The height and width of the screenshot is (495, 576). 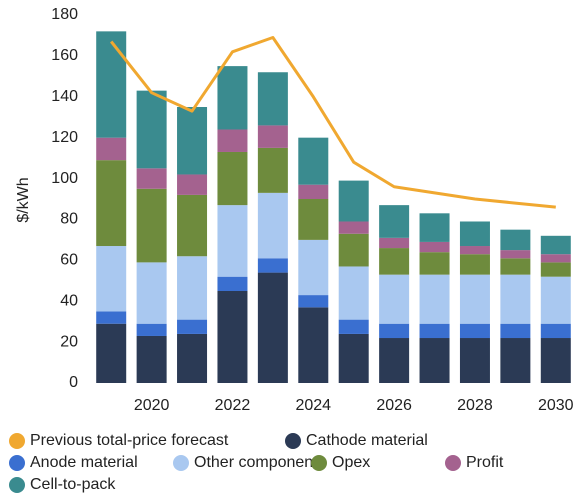 I want to click on legend-label: Cathode material, so click(x=367, y=440).